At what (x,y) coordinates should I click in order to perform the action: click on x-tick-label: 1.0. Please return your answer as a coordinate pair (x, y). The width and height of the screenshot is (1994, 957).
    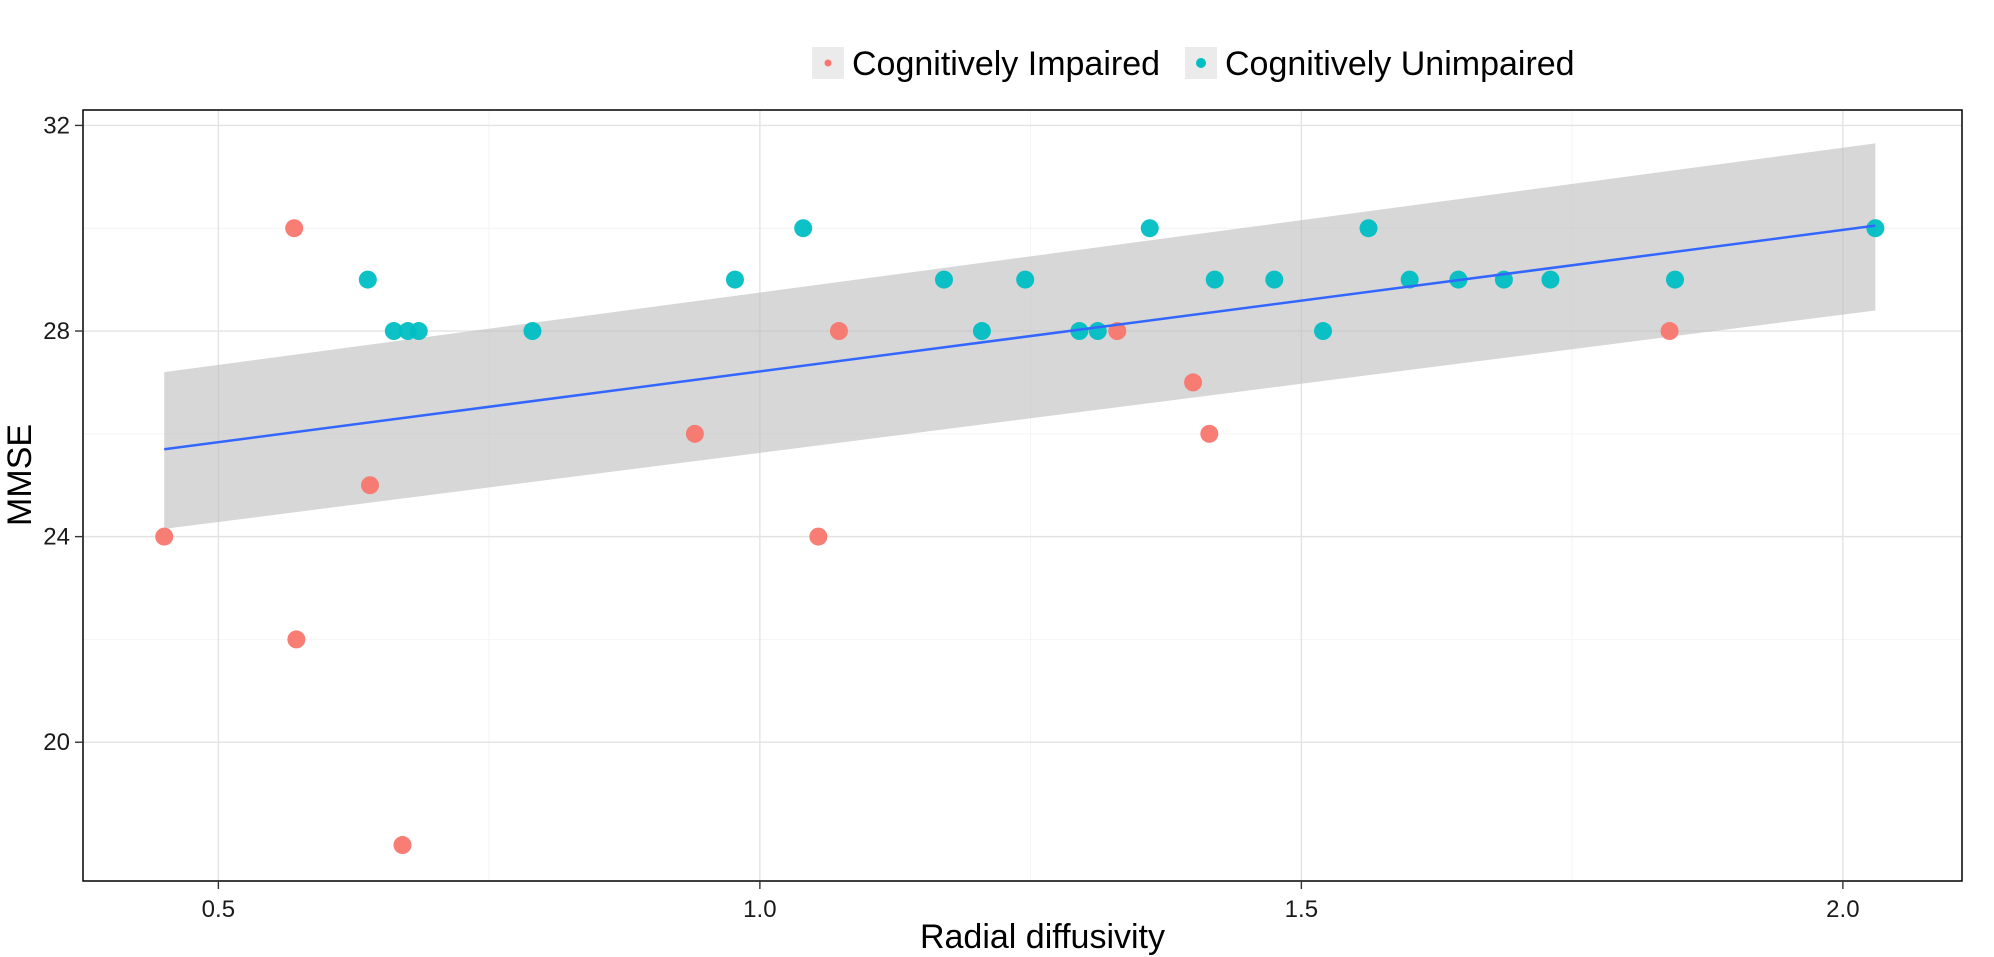
    Looking at the image, I should click on (759, 909).